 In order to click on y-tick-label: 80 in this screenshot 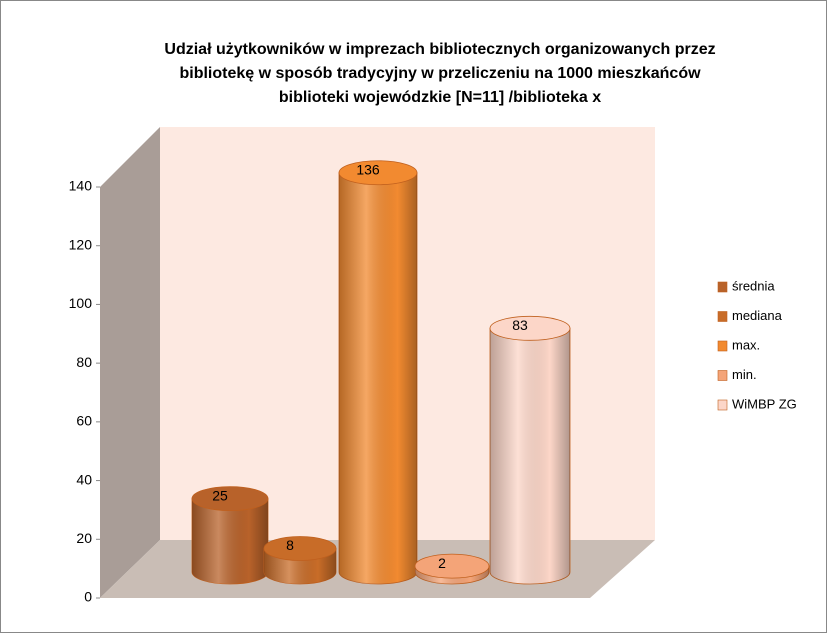, I will do `click(84, 362)`.